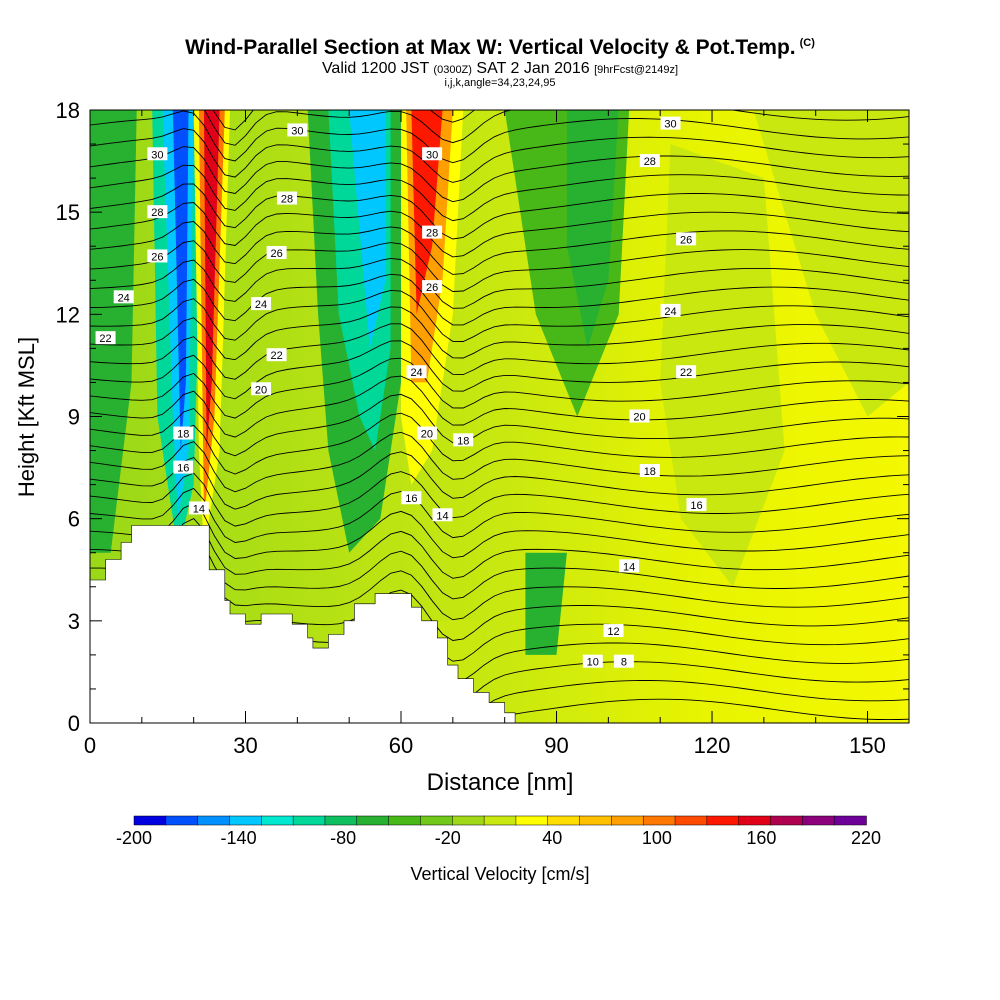 This screenshot has width=1000, height=1000. Describe the element at coordinates (68, 110) in the screenshot. I see `y-tick-label: 18` at that location.